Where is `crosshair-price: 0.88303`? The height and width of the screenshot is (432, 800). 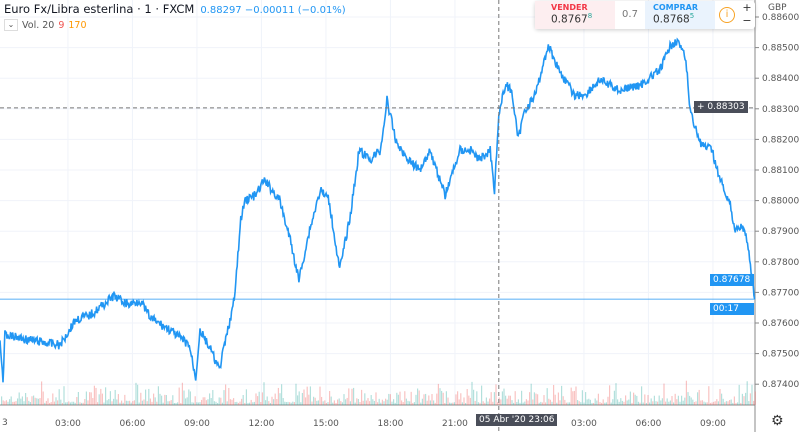 crosshair-price: 0.88303 is located at coordinates (726, 107).